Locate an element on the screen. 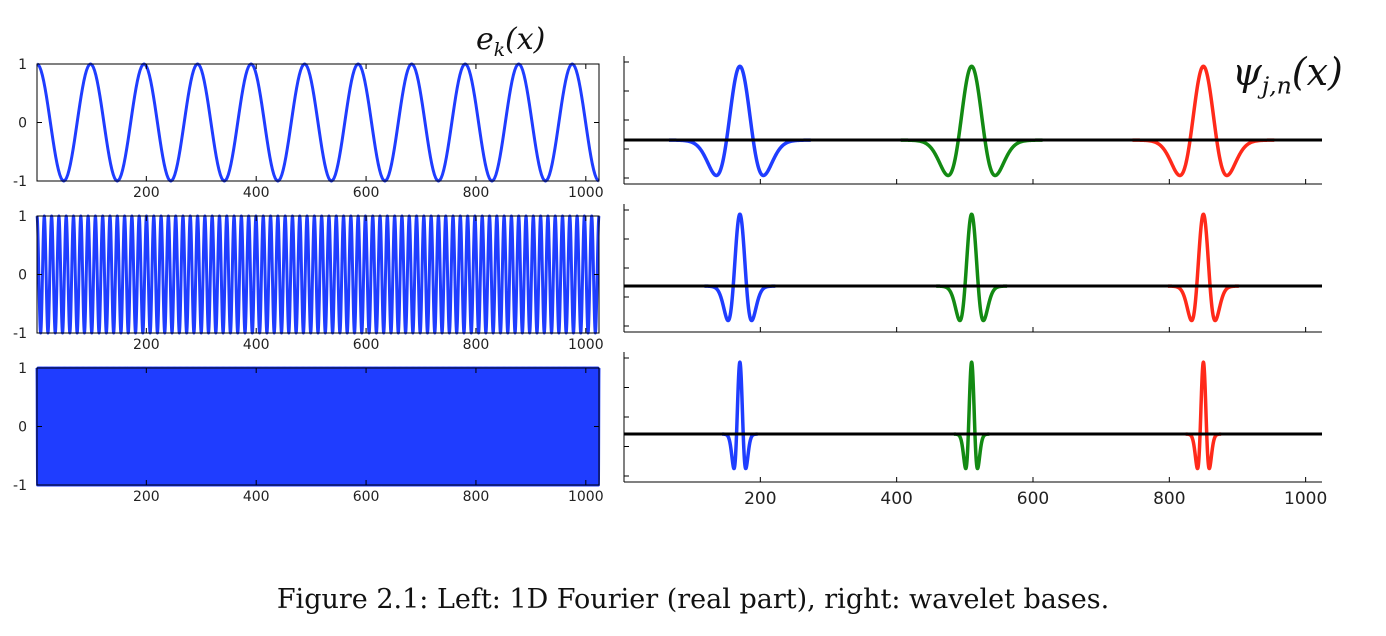 Image resolution: width=1386 pixels, height=636 pixels. fourier-panel-2: 1 0 -1 200 400 600 800 1000 is located at coordinates (308, 281).